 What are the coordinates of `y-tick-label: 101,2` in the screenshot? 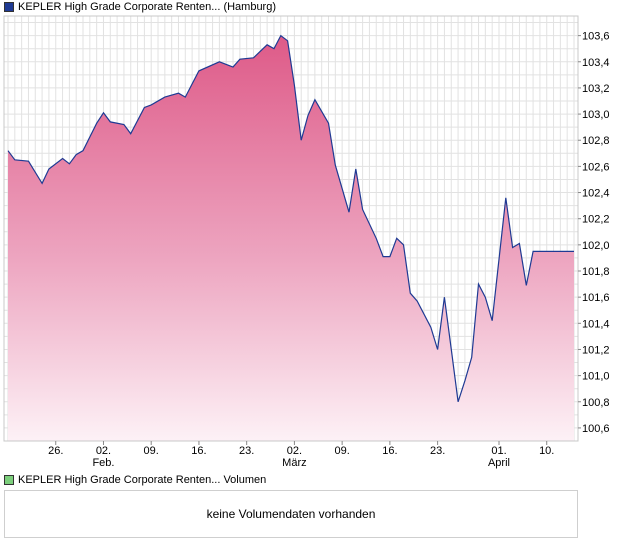 It's located at (596, 350).